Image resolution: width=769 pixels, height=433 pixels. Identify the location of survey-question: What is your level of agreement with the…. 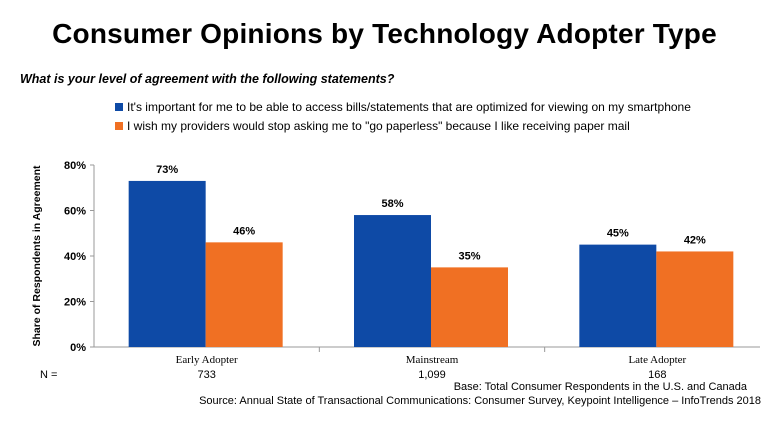
(207, 79).